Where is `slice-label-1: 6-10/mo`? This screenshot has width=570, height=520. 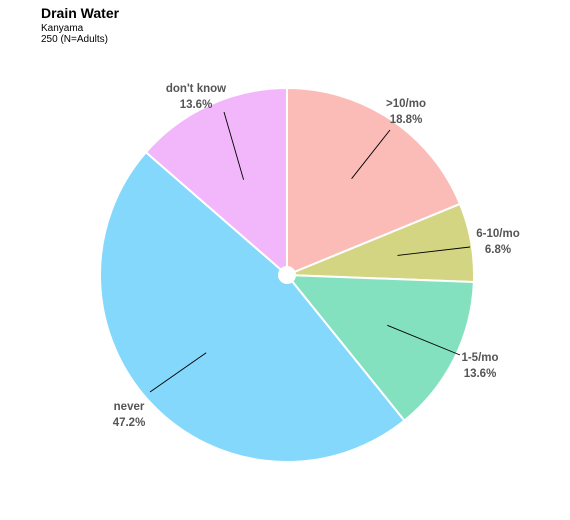 slice-label-1: 6-10/mo is located at coordinates (497, 234).